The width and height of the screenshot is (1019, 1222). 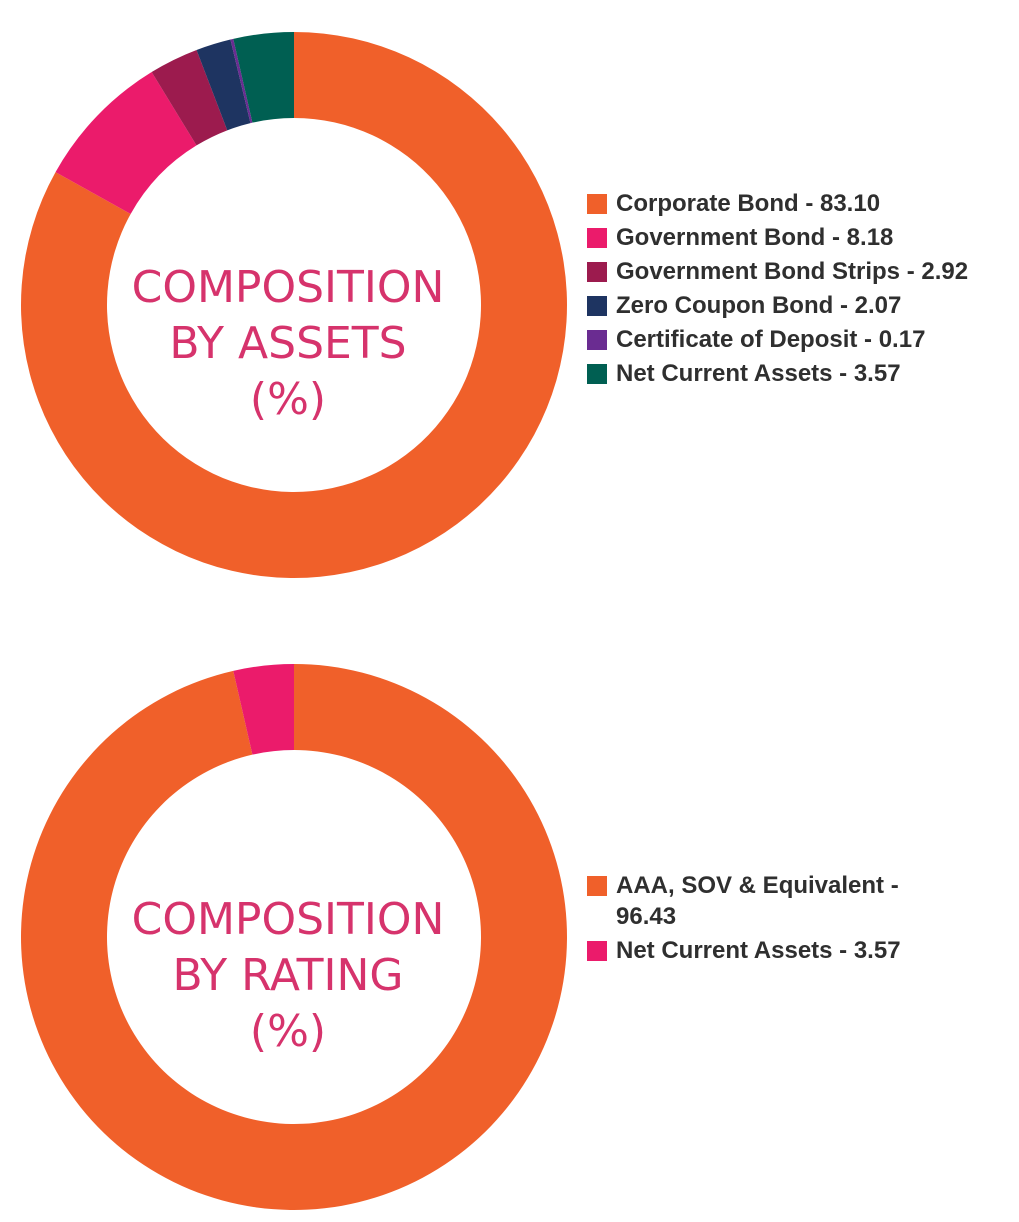 I want to click on rating-chart-title: COMPOSITION BY RATING (%), so click(x=288, y=976).